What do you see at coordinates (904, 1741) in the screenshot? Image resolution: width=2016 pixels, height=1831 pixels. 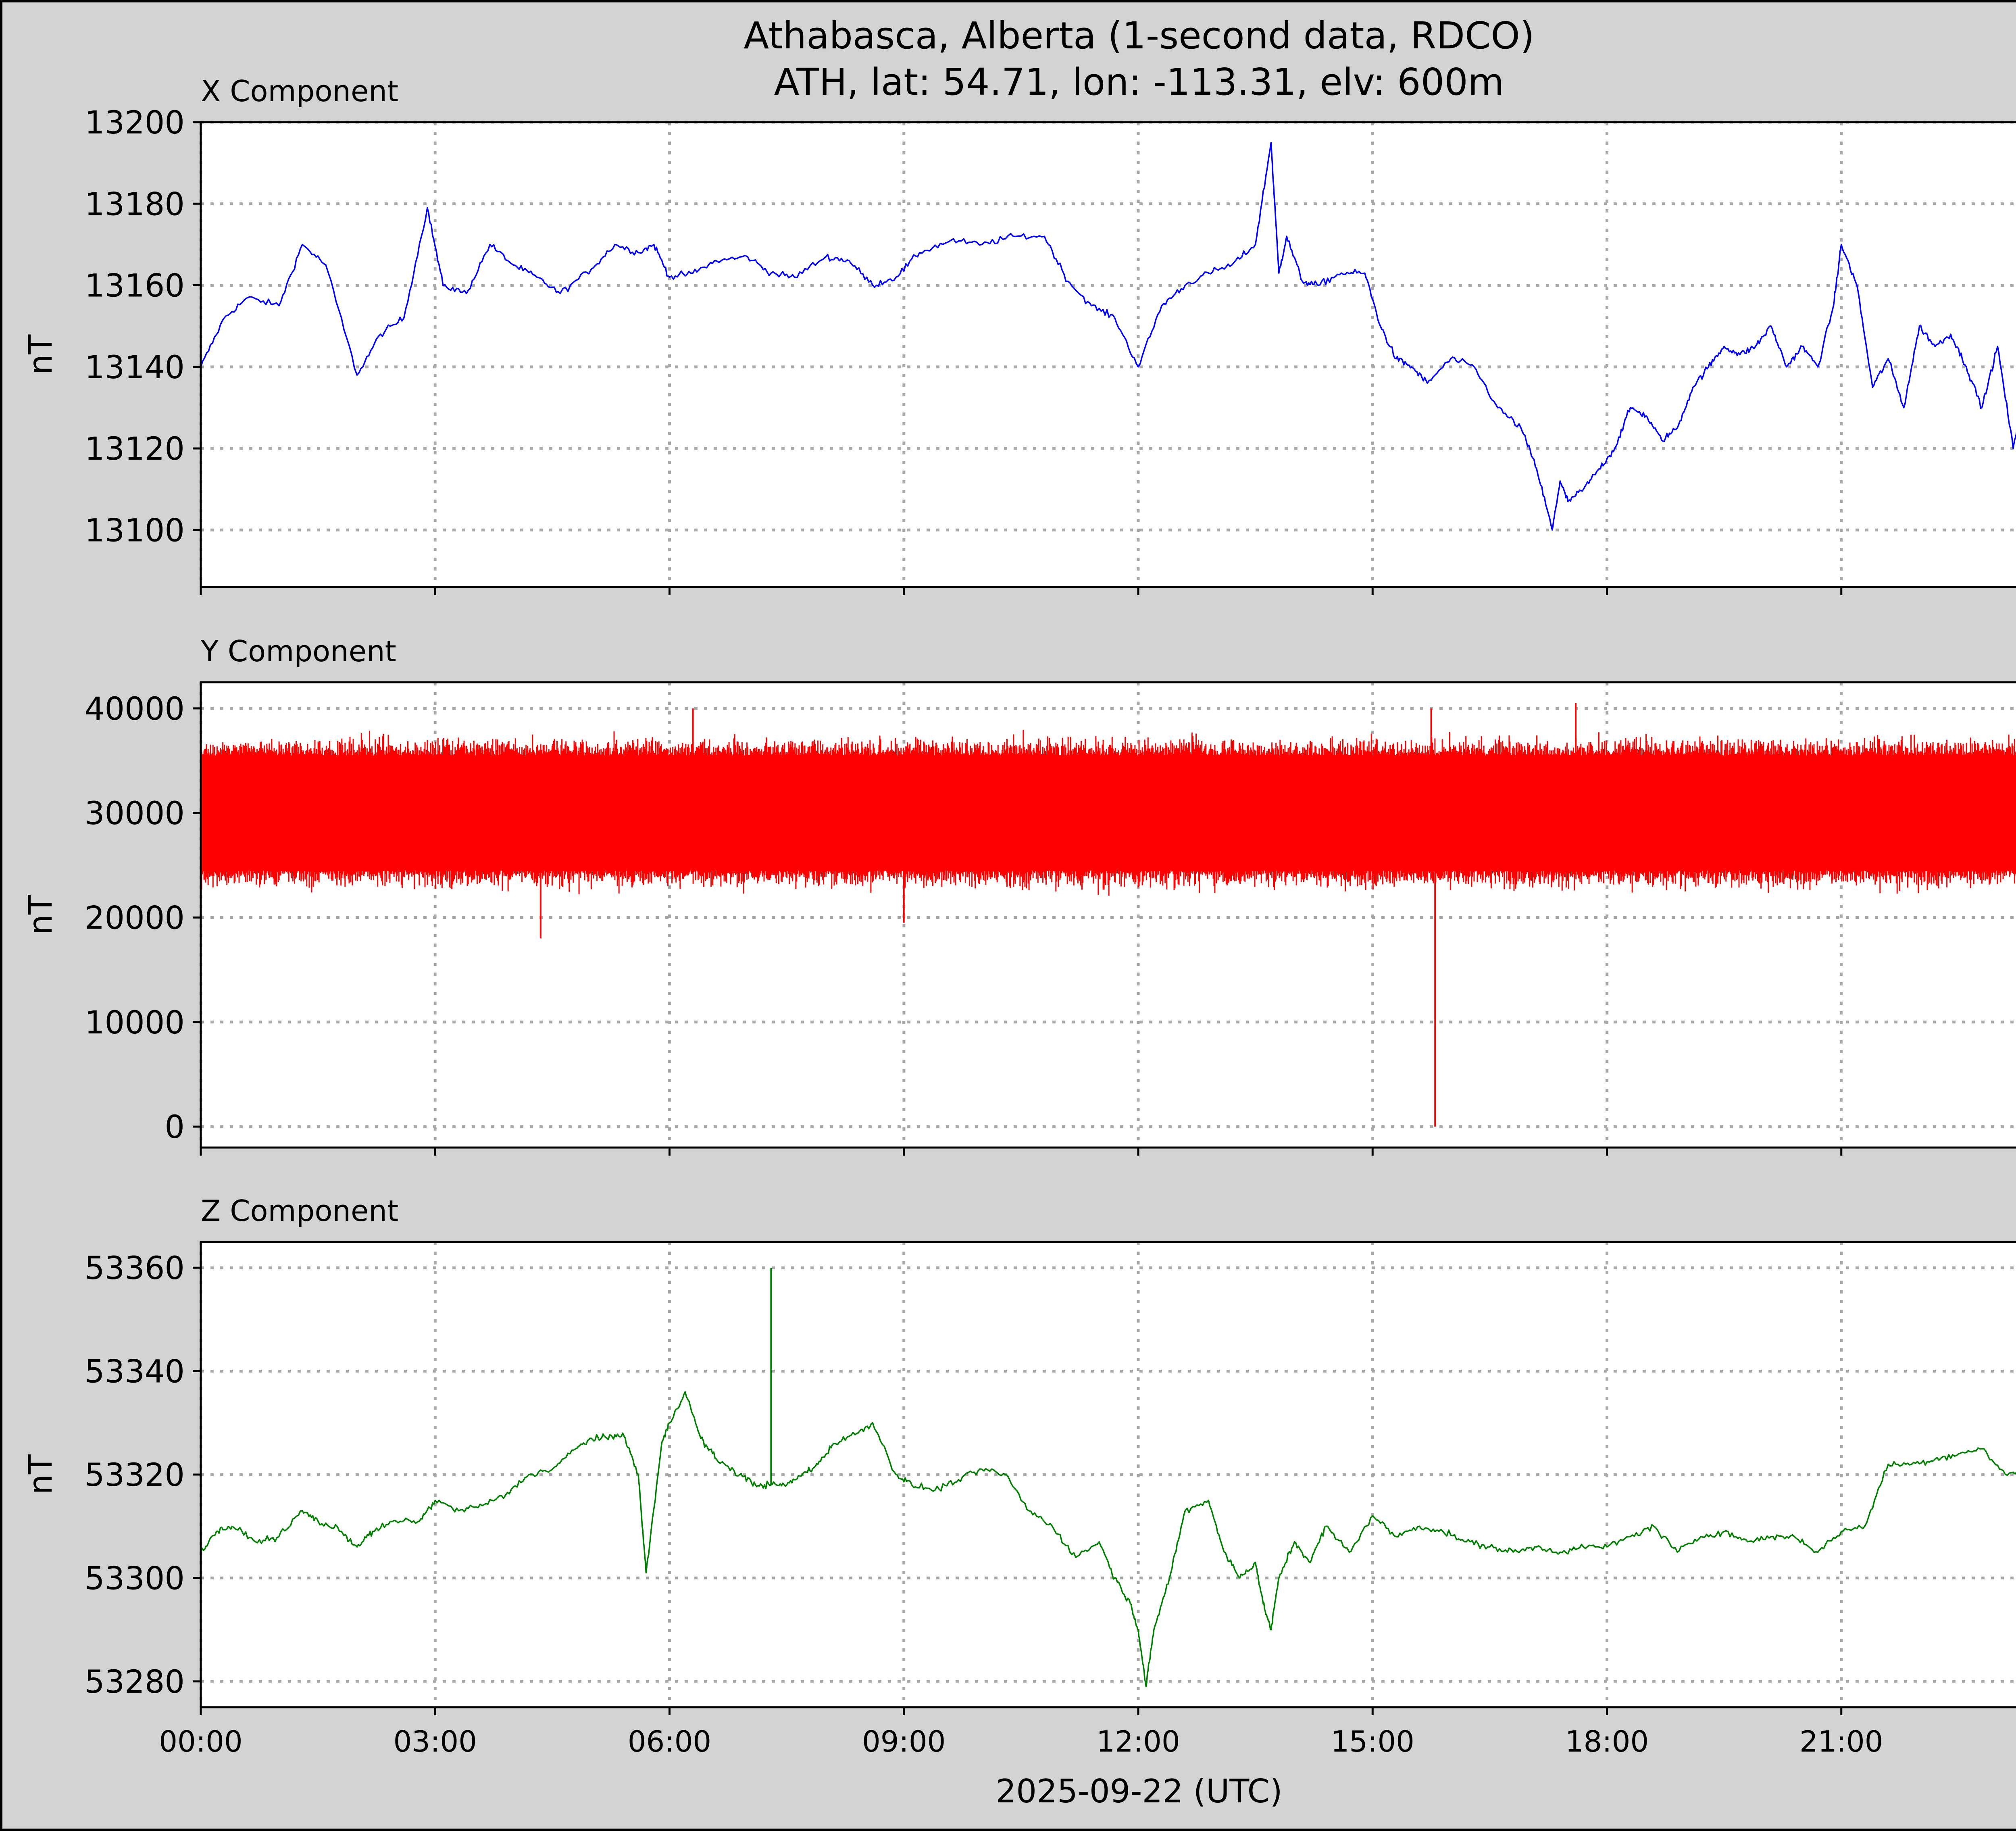 I see `x-tick-label: 09:00` at bounding box center [904, 1741].